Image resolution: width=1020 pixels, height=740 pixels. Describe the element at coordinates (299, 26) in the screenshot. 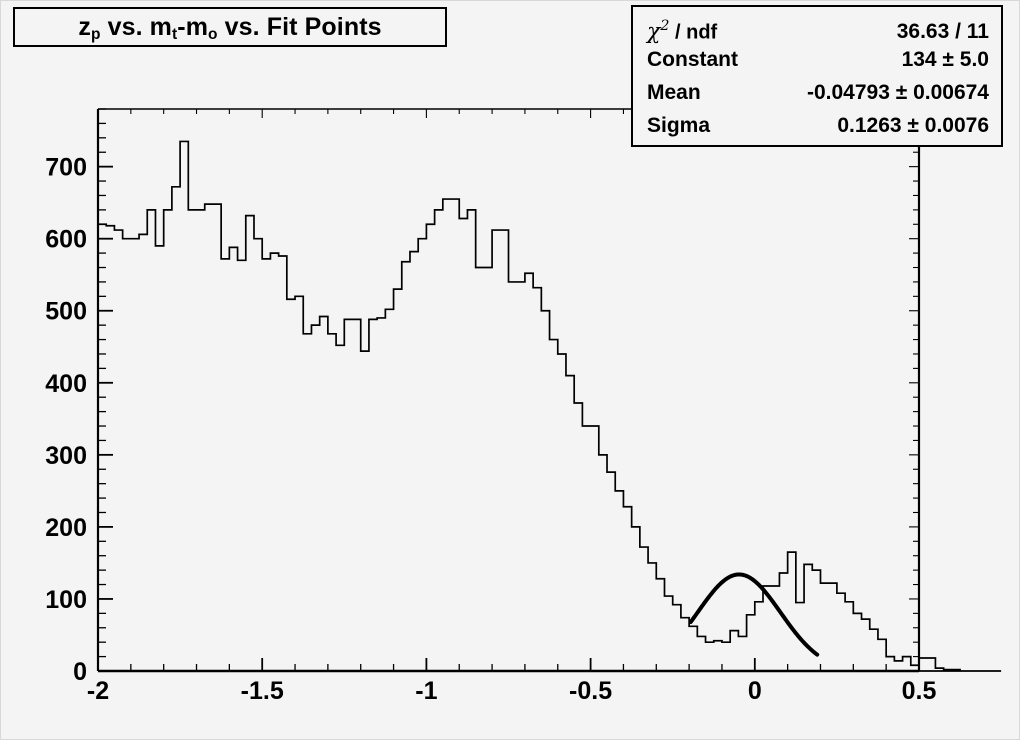

I see `title-part-4: vs. Fit Points` at that location.